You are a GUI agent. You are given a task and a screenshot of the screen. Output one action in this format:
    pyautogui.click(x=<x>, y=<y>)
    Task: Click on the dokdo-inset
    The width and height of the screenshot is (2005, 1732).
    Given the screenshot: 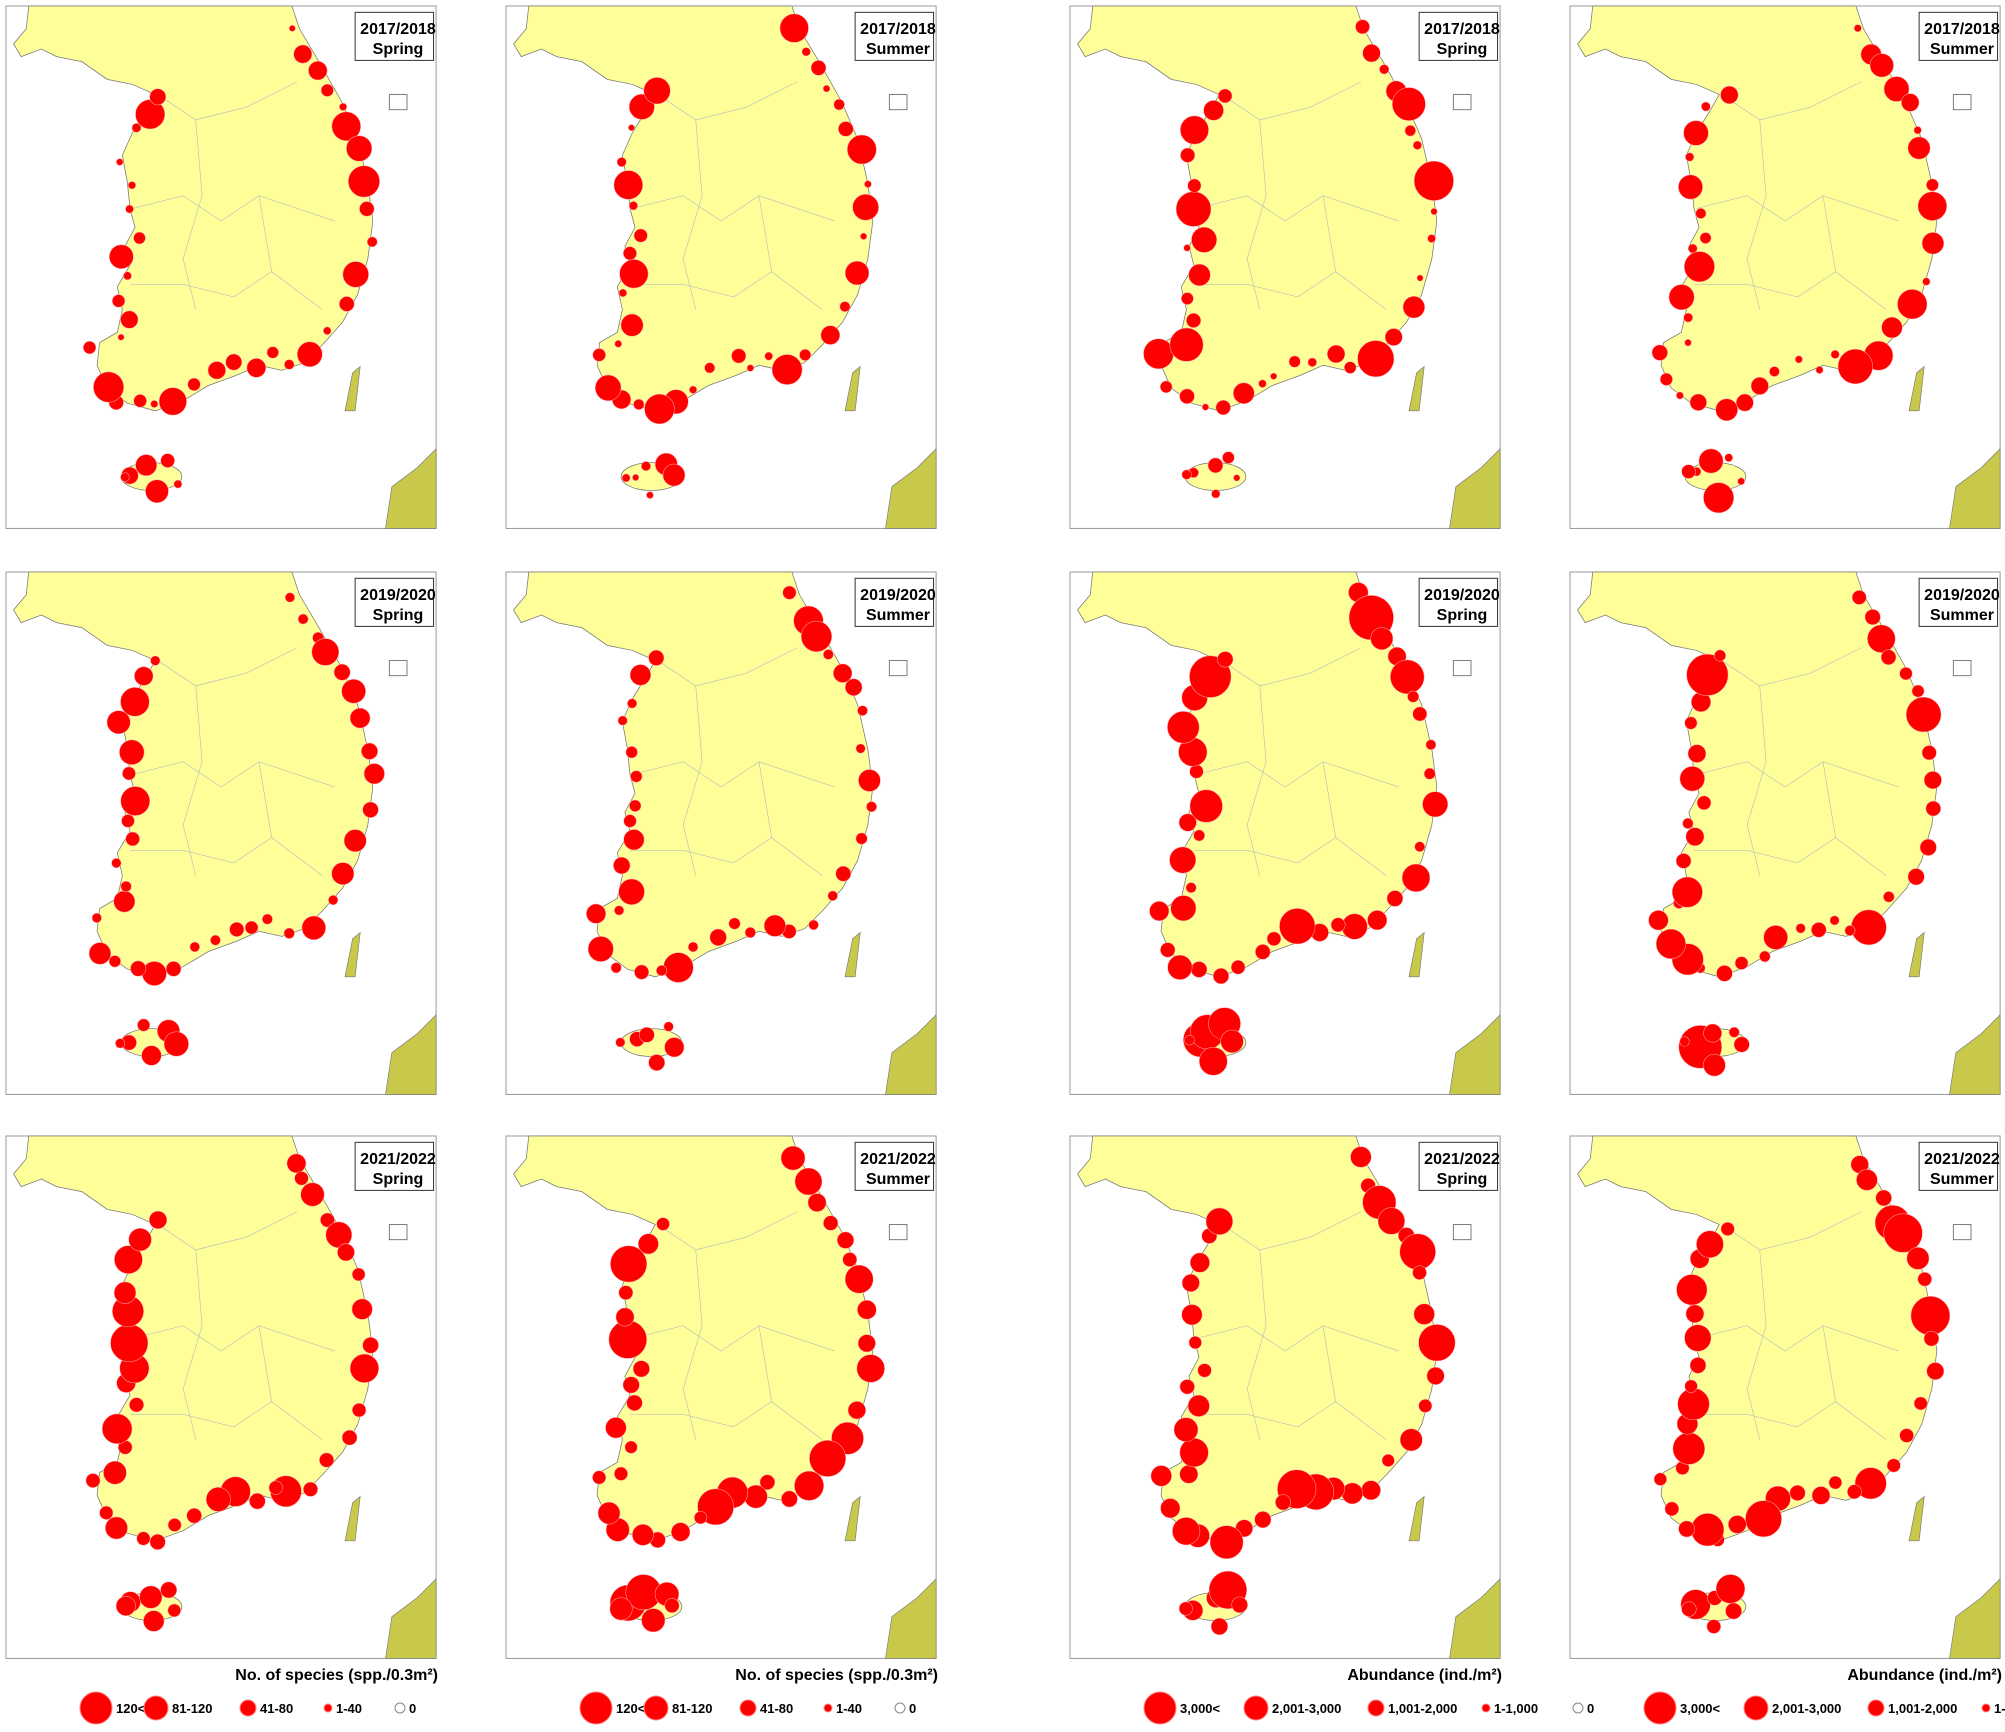 What is the action you would take?
    pyautogui.click(x=398, y=668)
    